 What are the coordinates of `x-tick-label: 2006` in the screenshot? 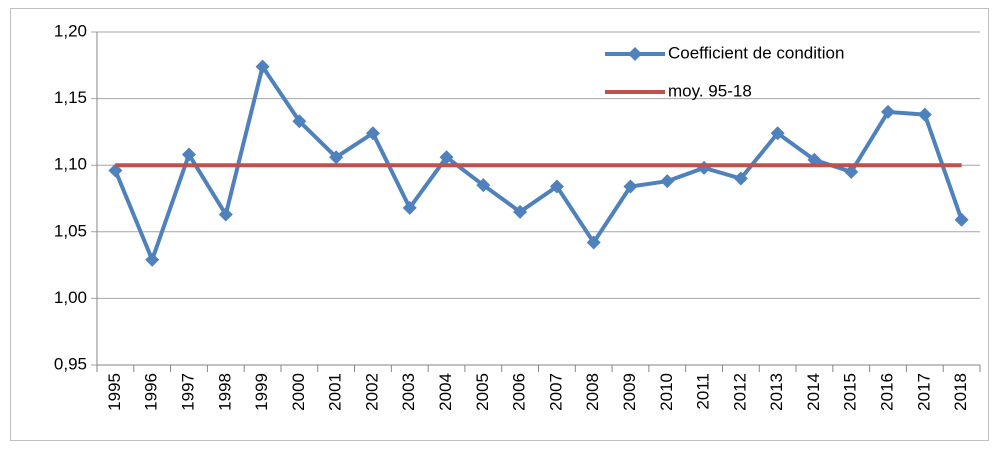 It's located at (519, 392).